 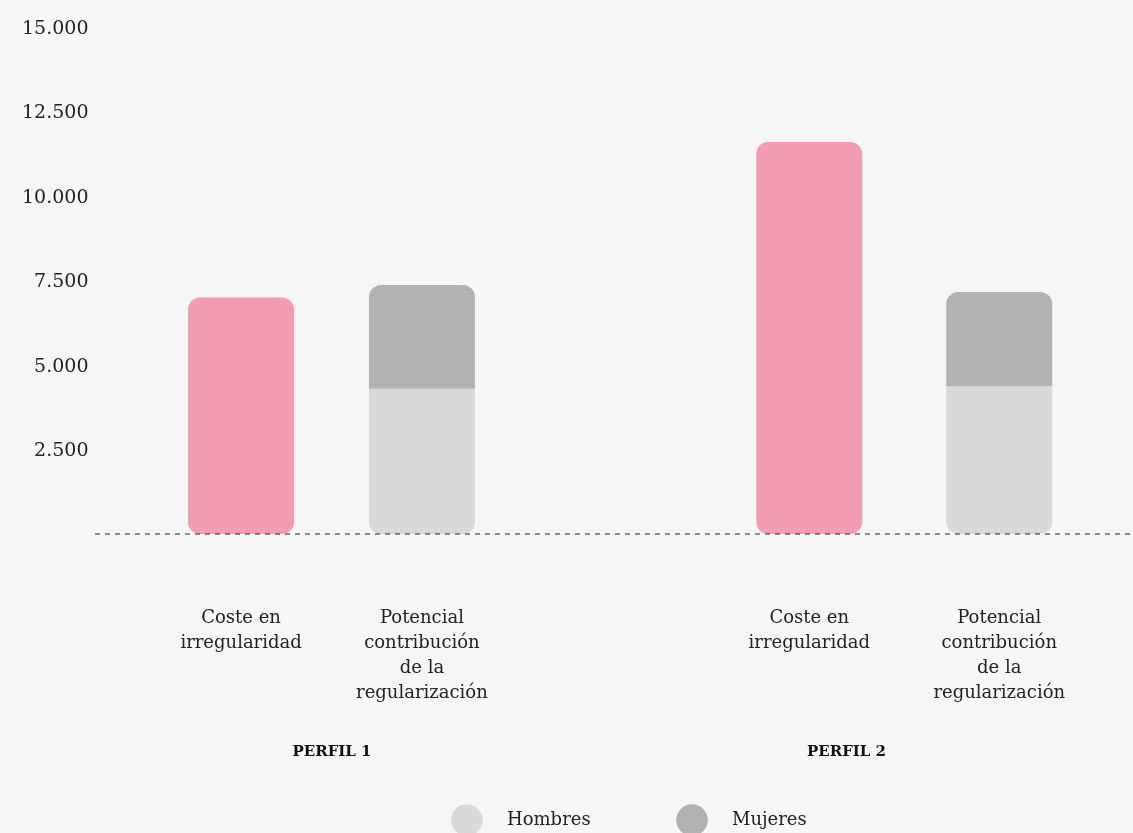 What do you see at coordinates (55, 111) in the screenshot?
I see `y-tick-label: 12.500` at bounding box center [55, 111].